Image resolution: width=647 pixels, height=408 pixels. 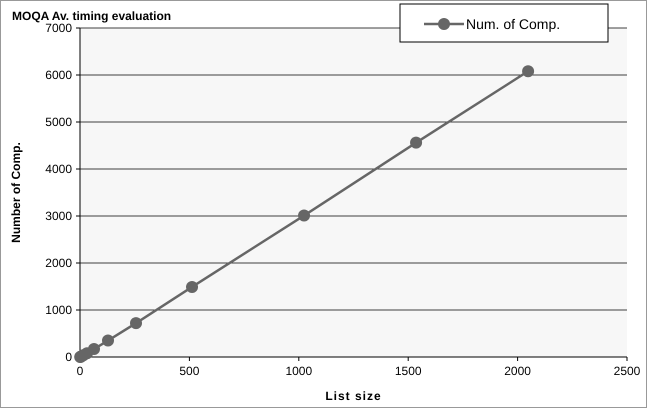 What do you see at coordinates (58, 263) in the screenshot?
I see `y-tick-label: 2000` at bounding box center [58, 263].